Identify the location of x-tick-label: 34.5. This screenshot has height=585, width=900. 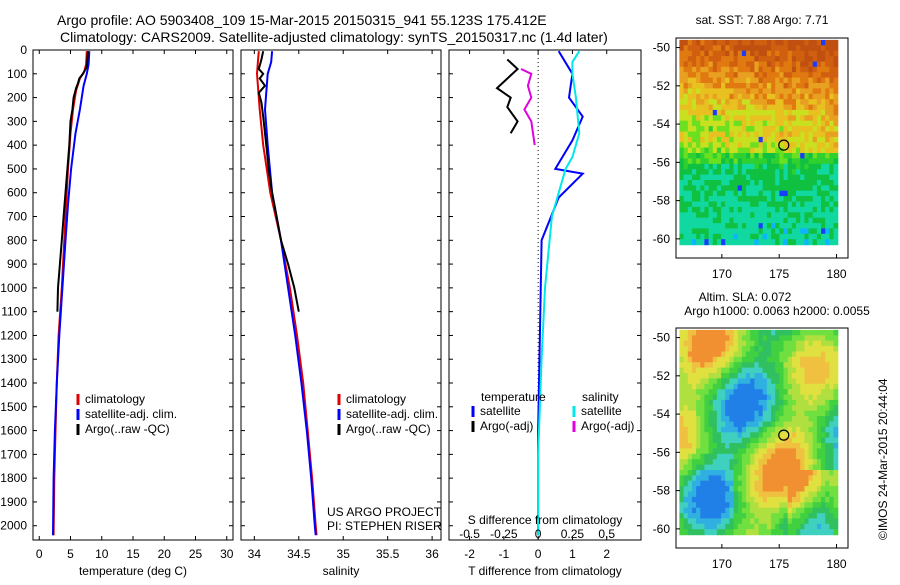
(299, 554).